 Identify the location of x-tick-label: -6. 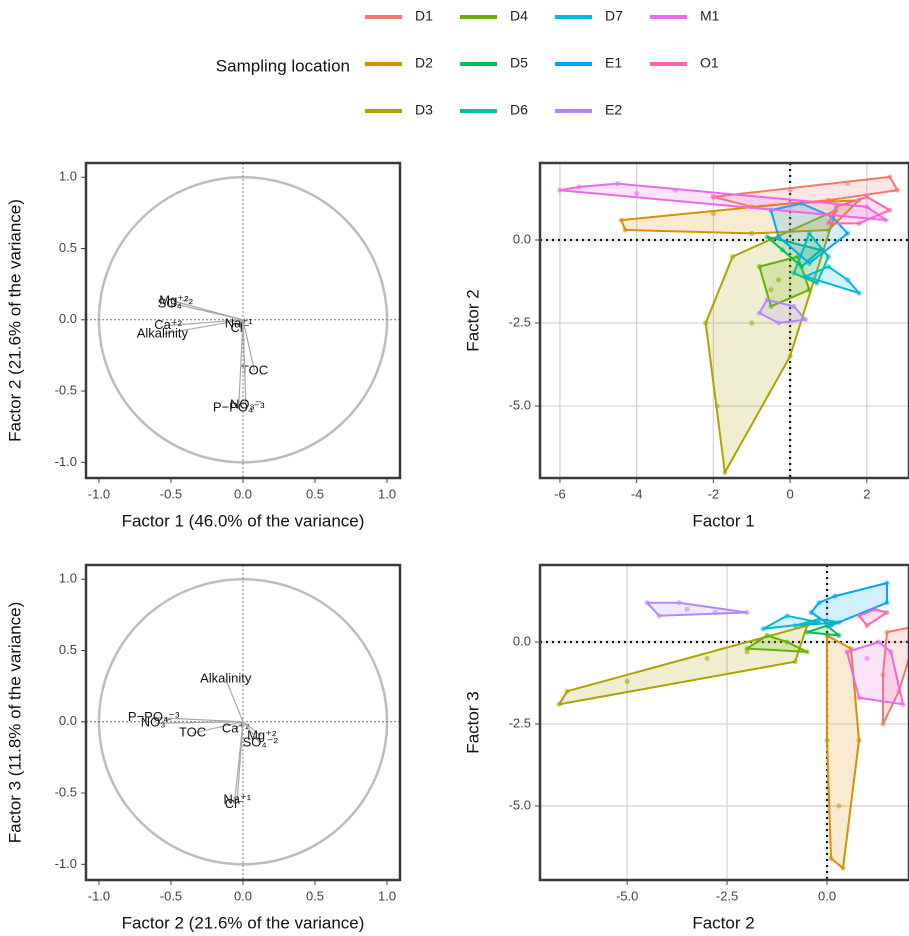
(560, 493).